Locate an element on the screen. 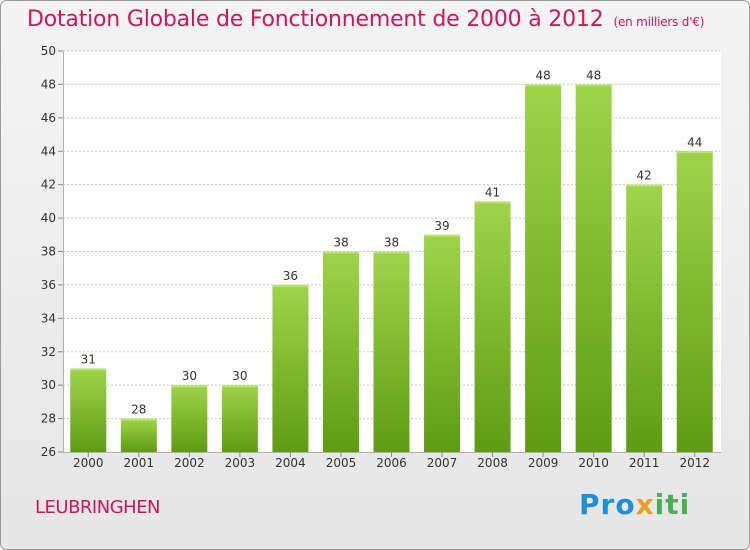 This screenshot has height=550, width=750. bar-2003 is located at coordinates (239, 418).